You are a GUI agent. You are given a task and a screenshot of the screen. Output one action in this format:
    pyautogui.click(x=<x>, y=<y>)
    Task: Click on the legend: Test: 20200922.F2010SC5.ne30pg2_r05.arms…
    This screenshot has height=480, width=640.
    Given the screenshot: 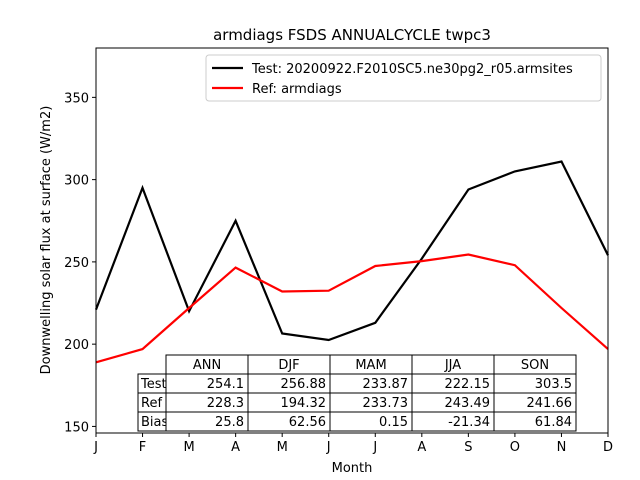 What is the action you would take?
    pyautogui.click(x=403, y=78)
    